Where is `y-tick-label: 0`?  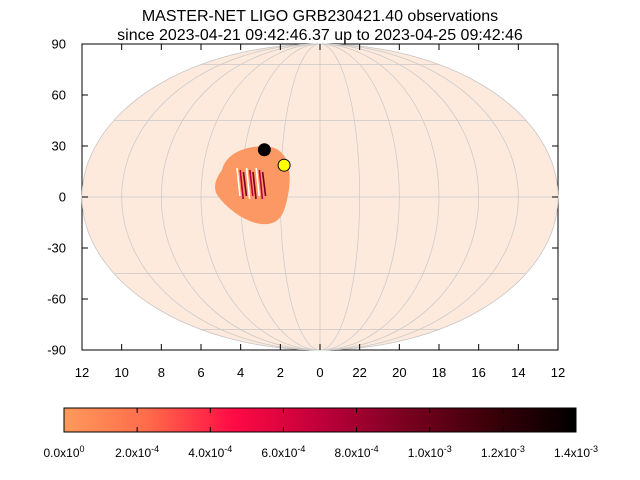 y-tick-label: 0 is located at coordinates (62, 197).